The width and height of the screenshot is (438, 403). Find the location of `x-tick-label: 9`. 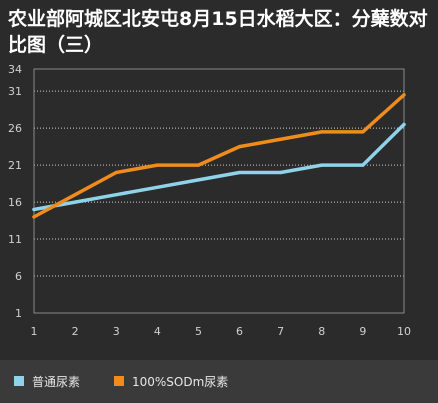

x-tick-label: 9 is located at coordinates (362, 331).